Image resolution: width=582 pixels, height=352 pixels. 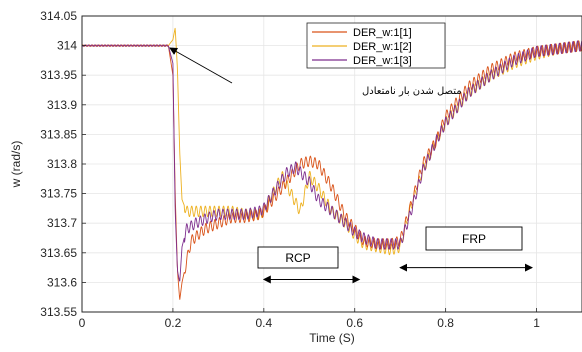 What do you see at coordinates (263, 323) in the screenshot?
I see `x-tick-label: 0.4` at bounding box center [263, 323].